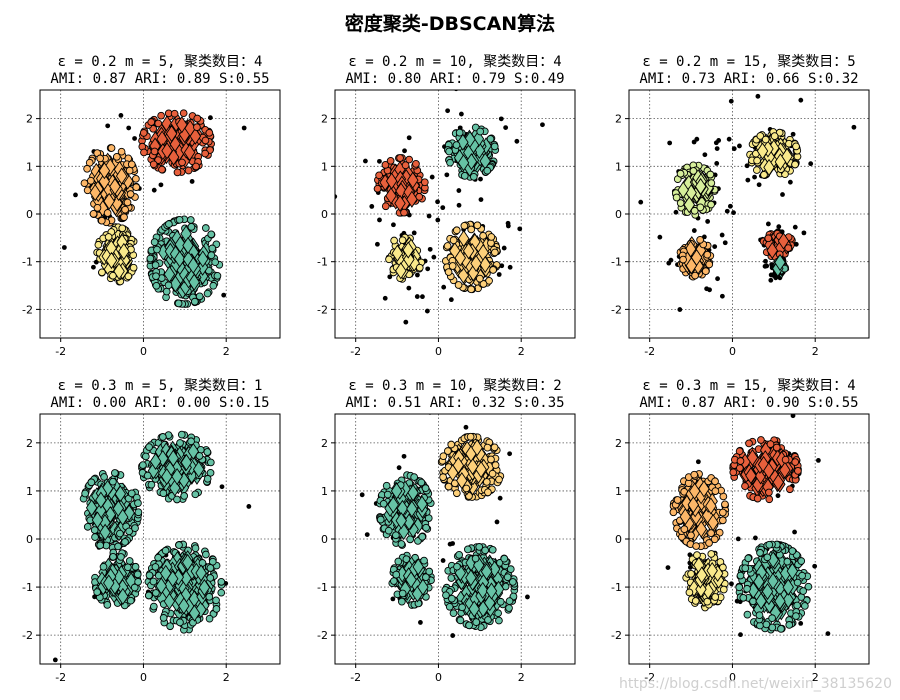 The width and height of the screenshot is (900, 700). I want to click on x-tick-label: -2, so click(355, 677).